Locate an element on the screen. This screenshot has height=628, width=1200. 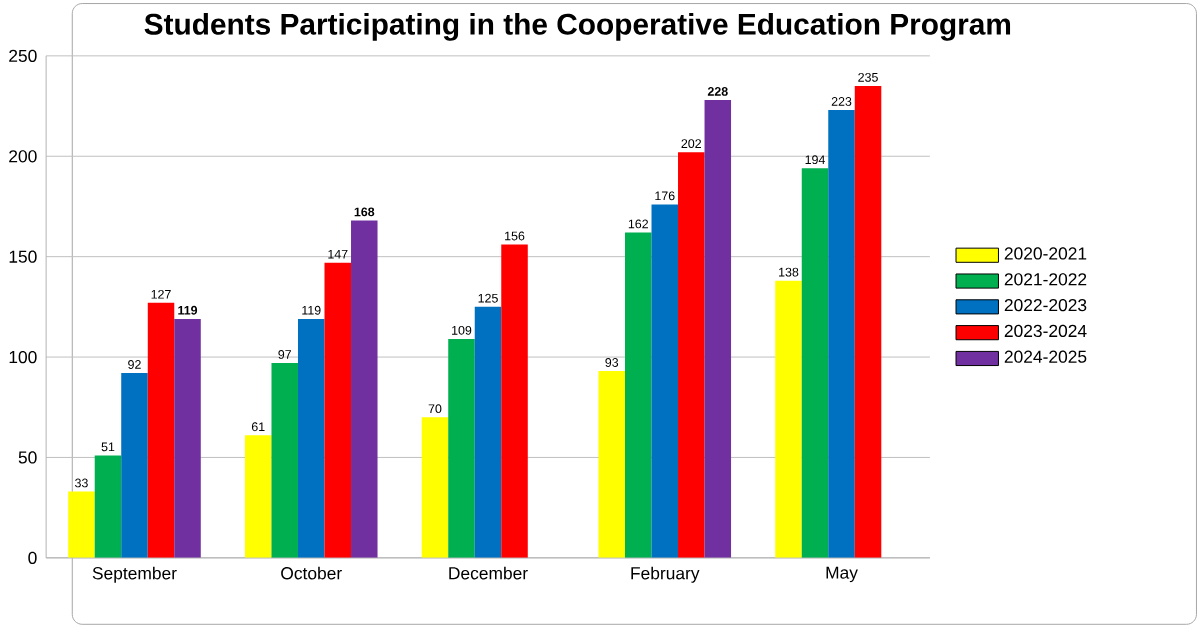
legend-label: 2024-2025 is located at coordinates (1045, 356).